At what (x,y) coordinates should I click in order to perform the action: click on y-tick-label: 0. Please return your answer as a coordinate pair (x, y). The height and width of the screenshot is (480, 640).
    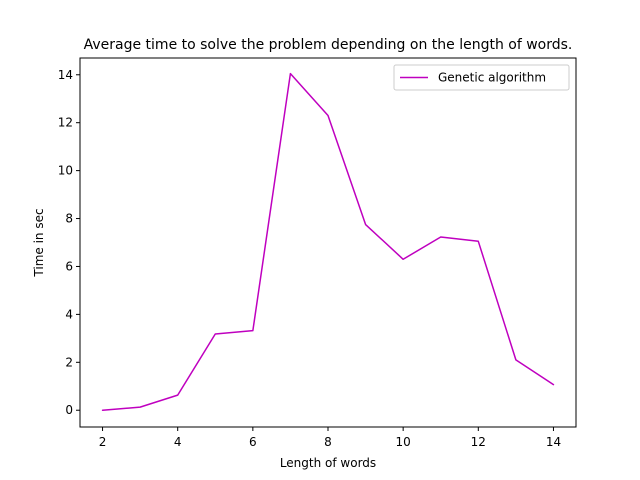
    Looking at the image, I should click on (69, 410).